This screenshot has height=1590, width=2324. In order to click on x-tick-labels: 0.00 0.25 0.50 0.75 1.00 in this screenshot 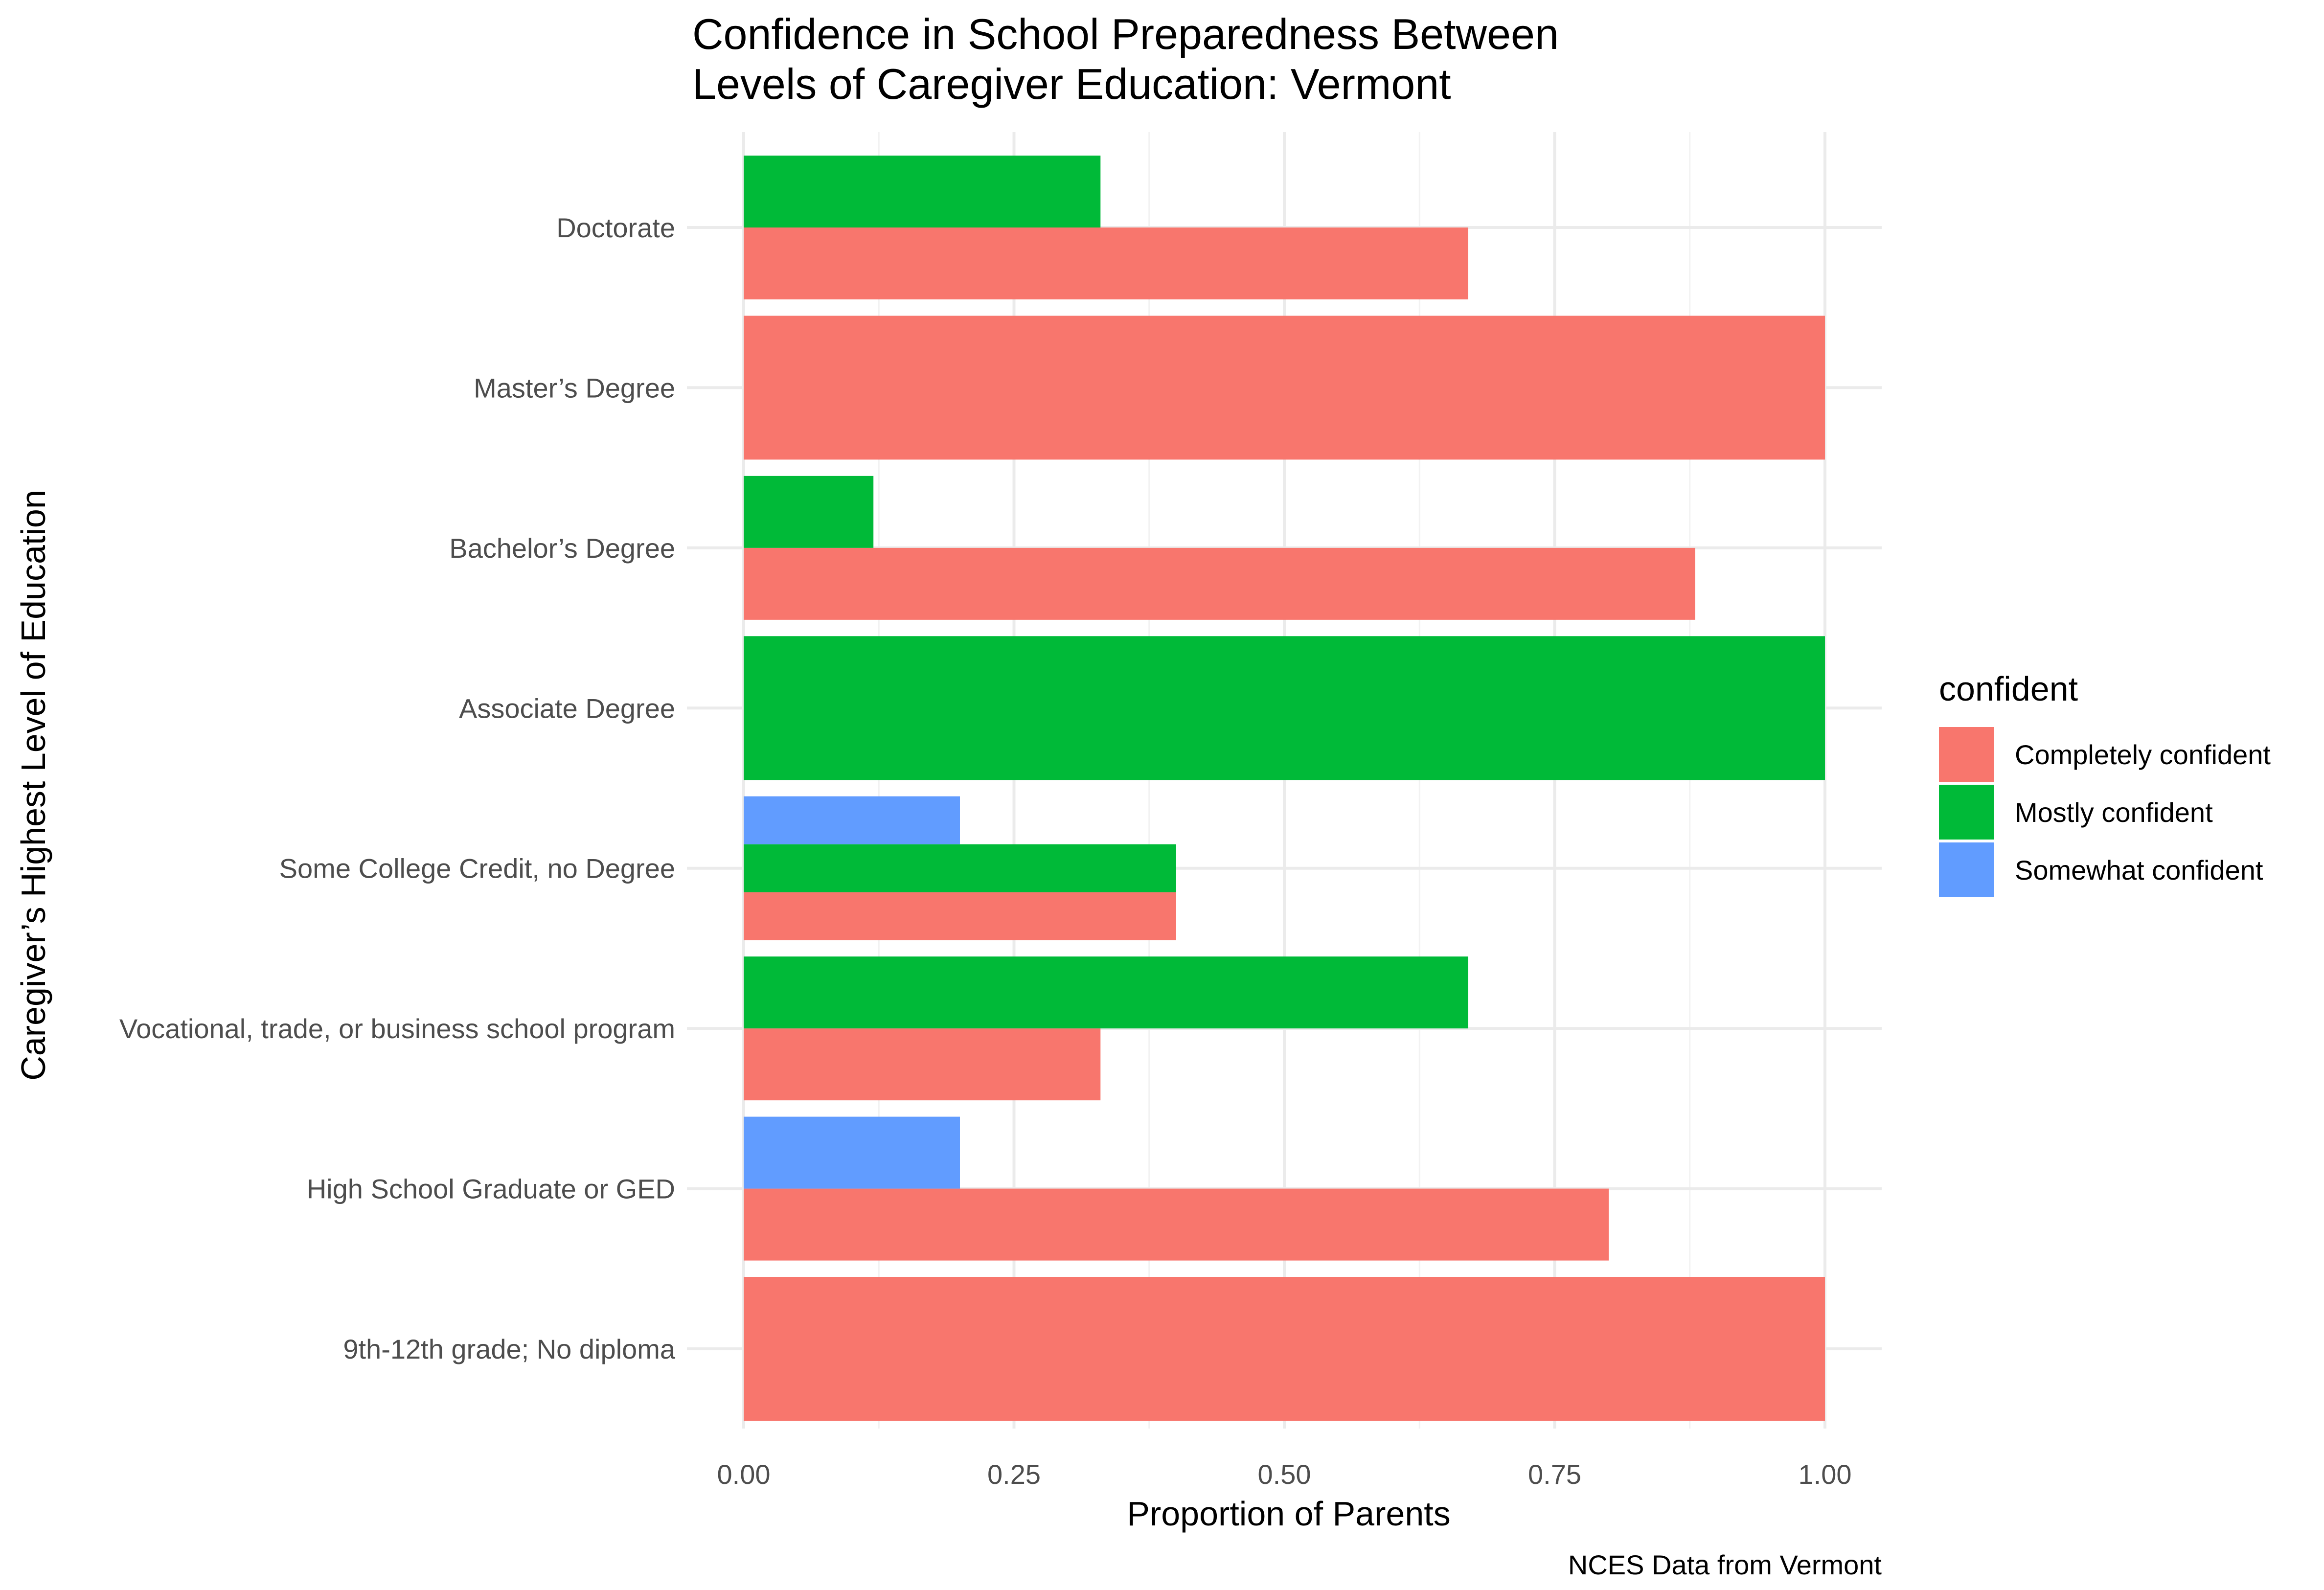, I will do `click(1285, 1475)`.